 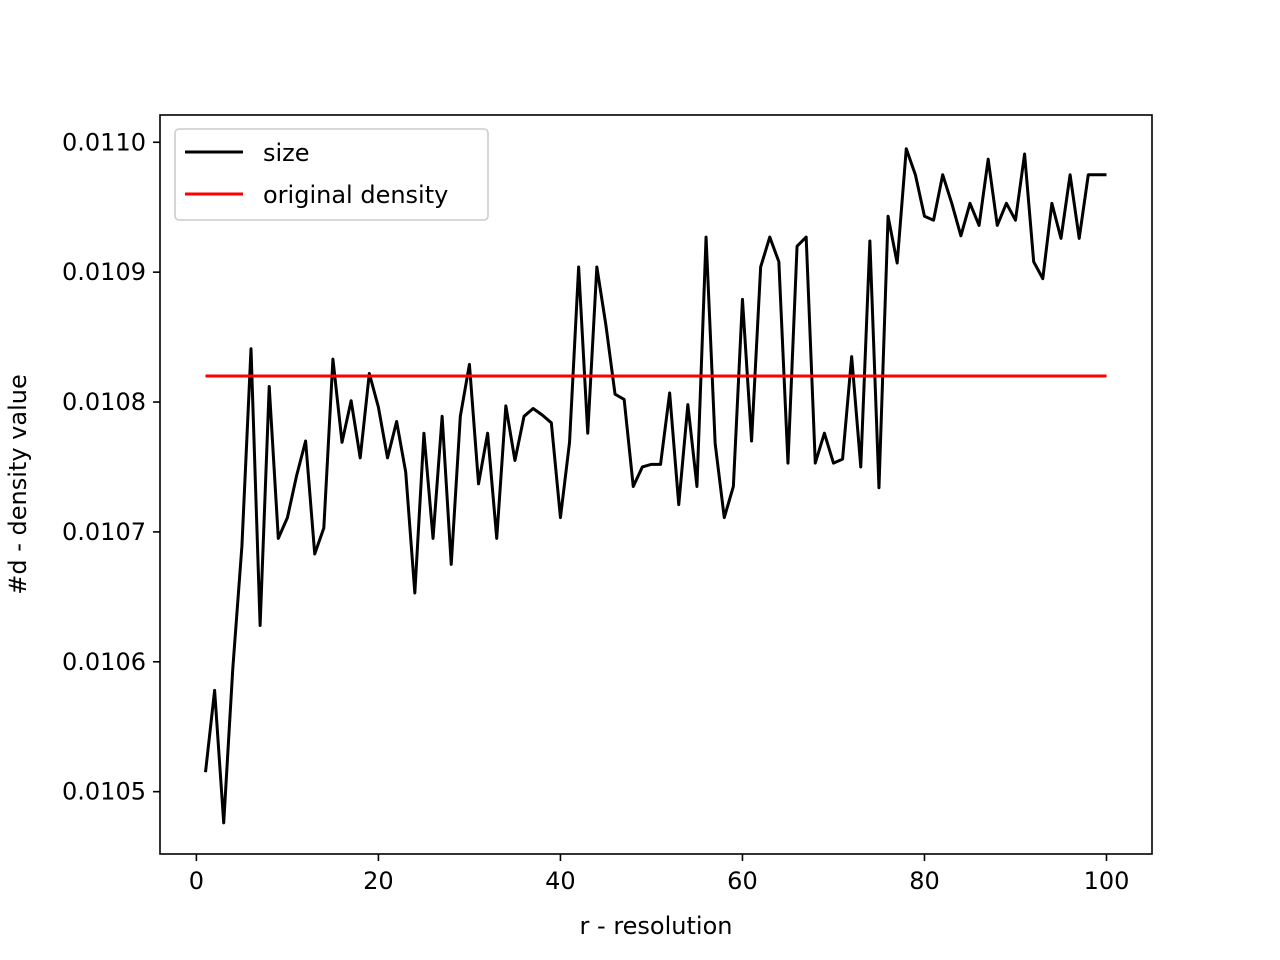 What do you see at coordinates (104, 792) in the screenshot?
I see `y-tick-label: 0.0105` at bounding box center [104, 792].